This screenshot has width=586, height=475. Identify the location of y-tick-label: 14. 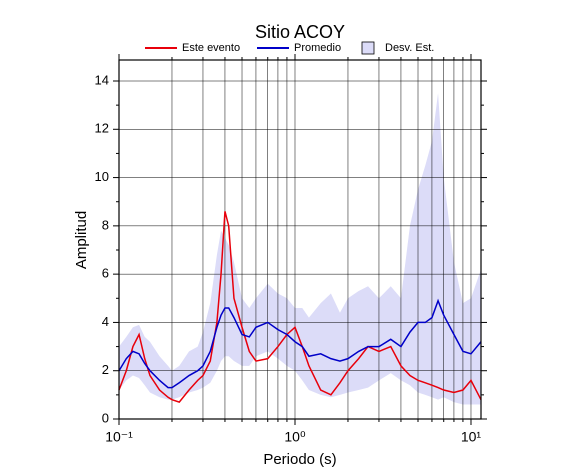
(102, 79).